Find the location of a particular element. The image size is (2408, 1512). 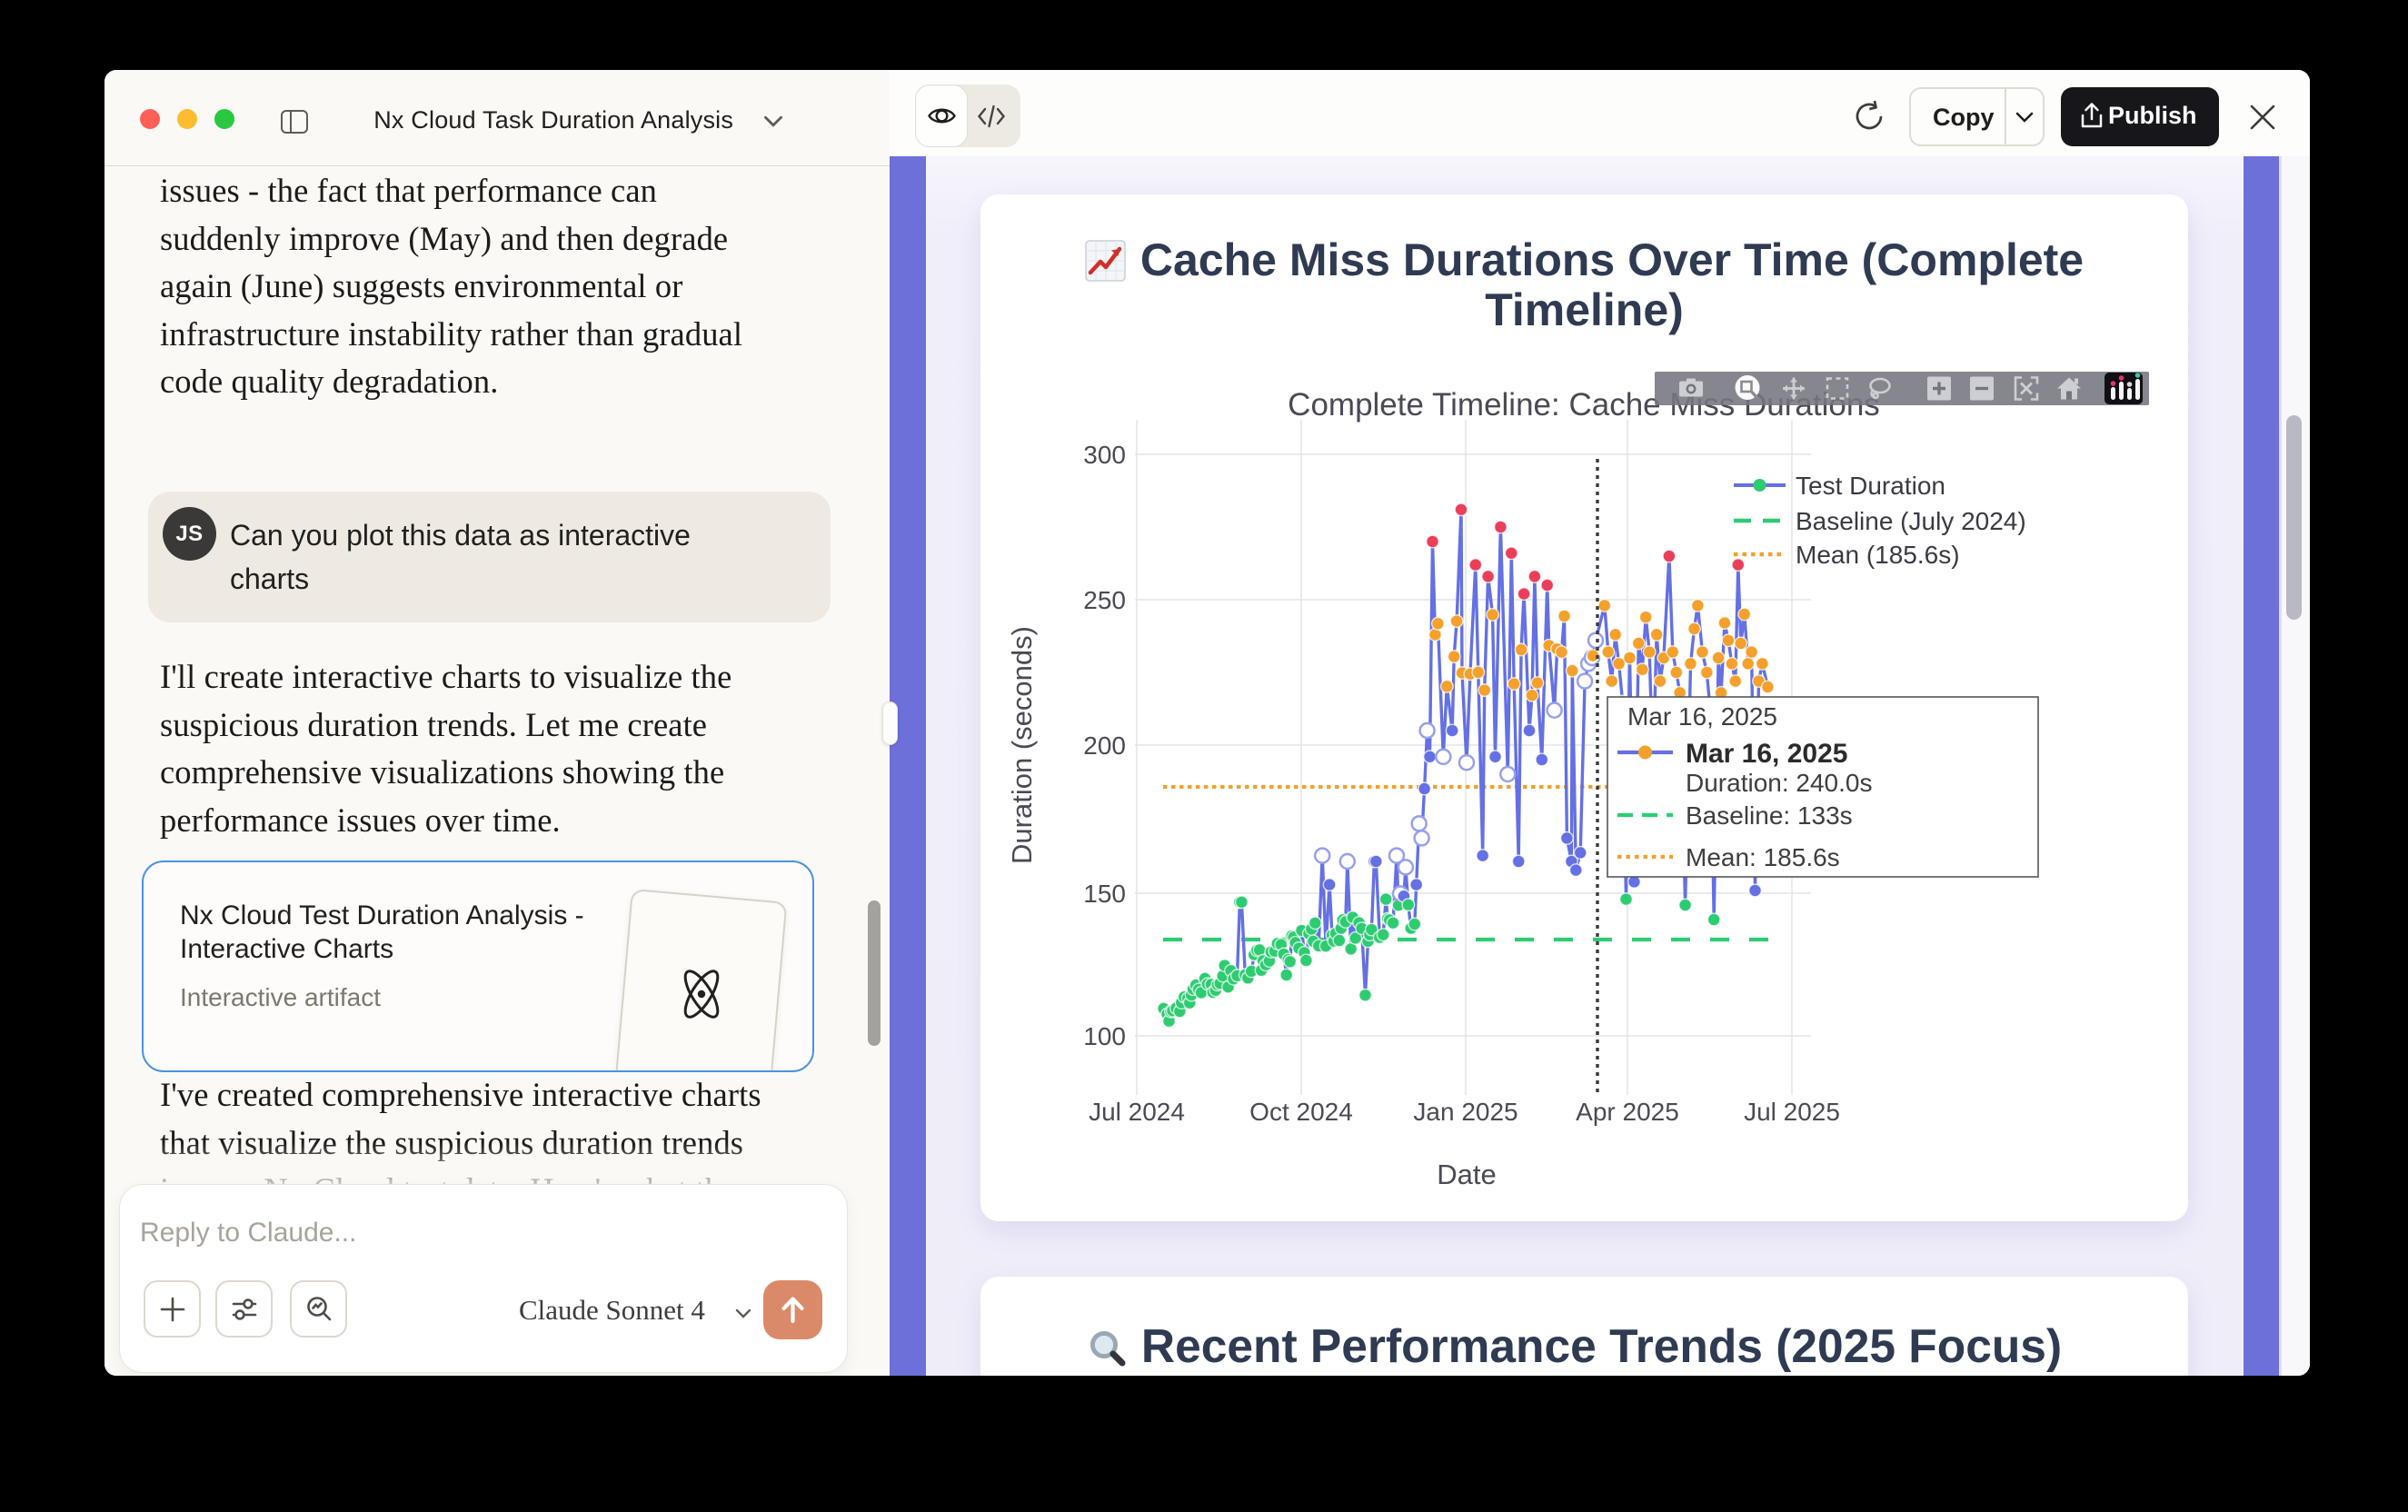

svg-text: Duration (seconds) is located at coordinates (1022, 745).